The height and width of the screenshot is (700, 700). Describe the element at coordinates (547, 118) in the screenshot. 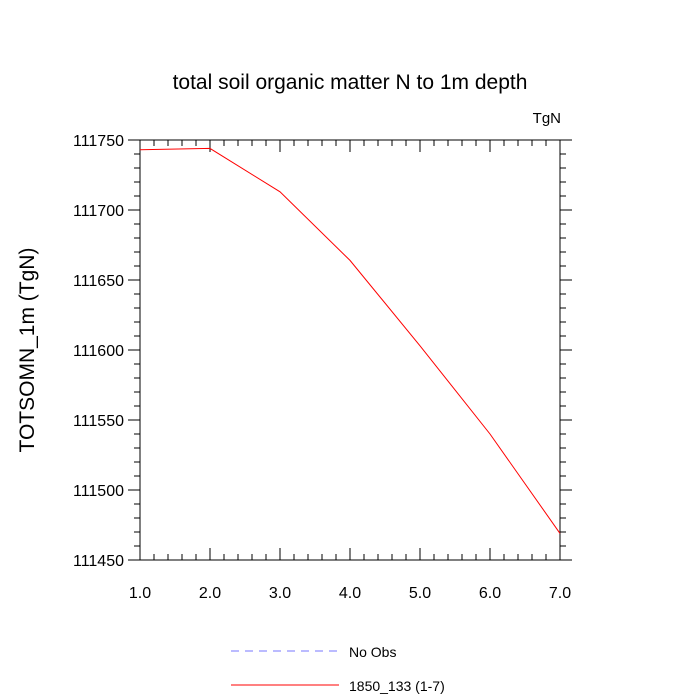

I see `units-label: TgN` at that location.